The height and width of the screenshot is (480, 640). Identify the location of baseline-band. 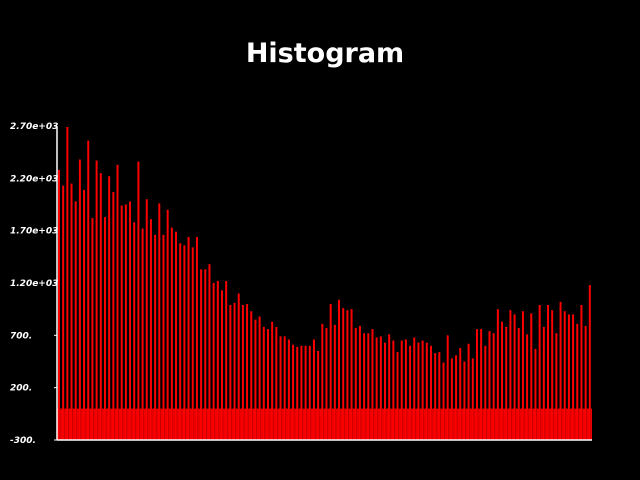
(324, 424).